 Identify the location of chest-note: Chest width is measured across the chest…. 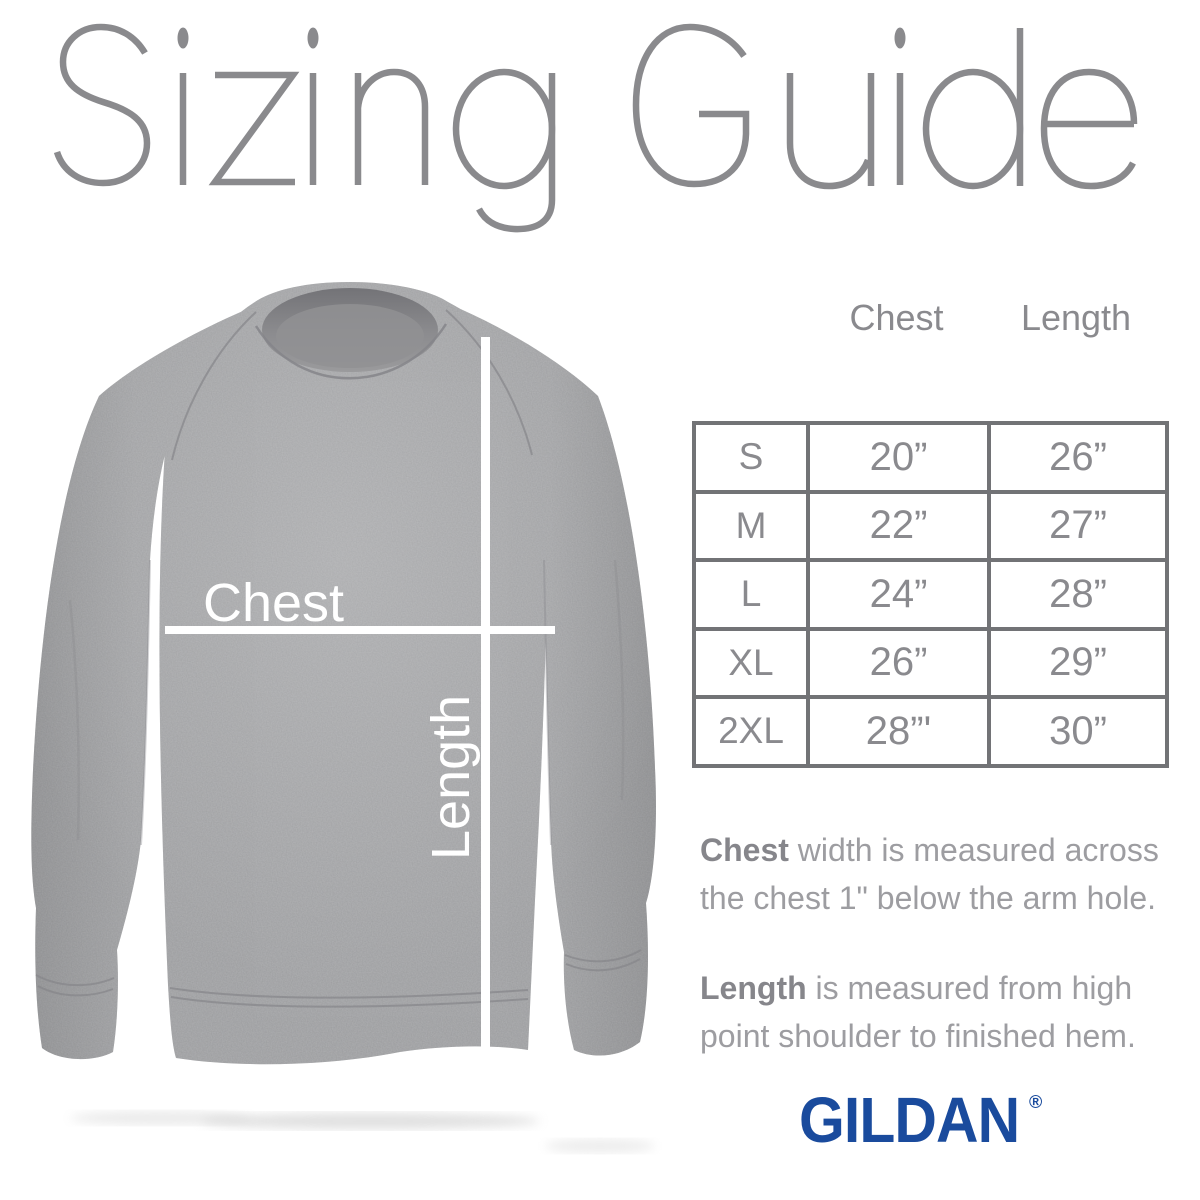
(945, 874).